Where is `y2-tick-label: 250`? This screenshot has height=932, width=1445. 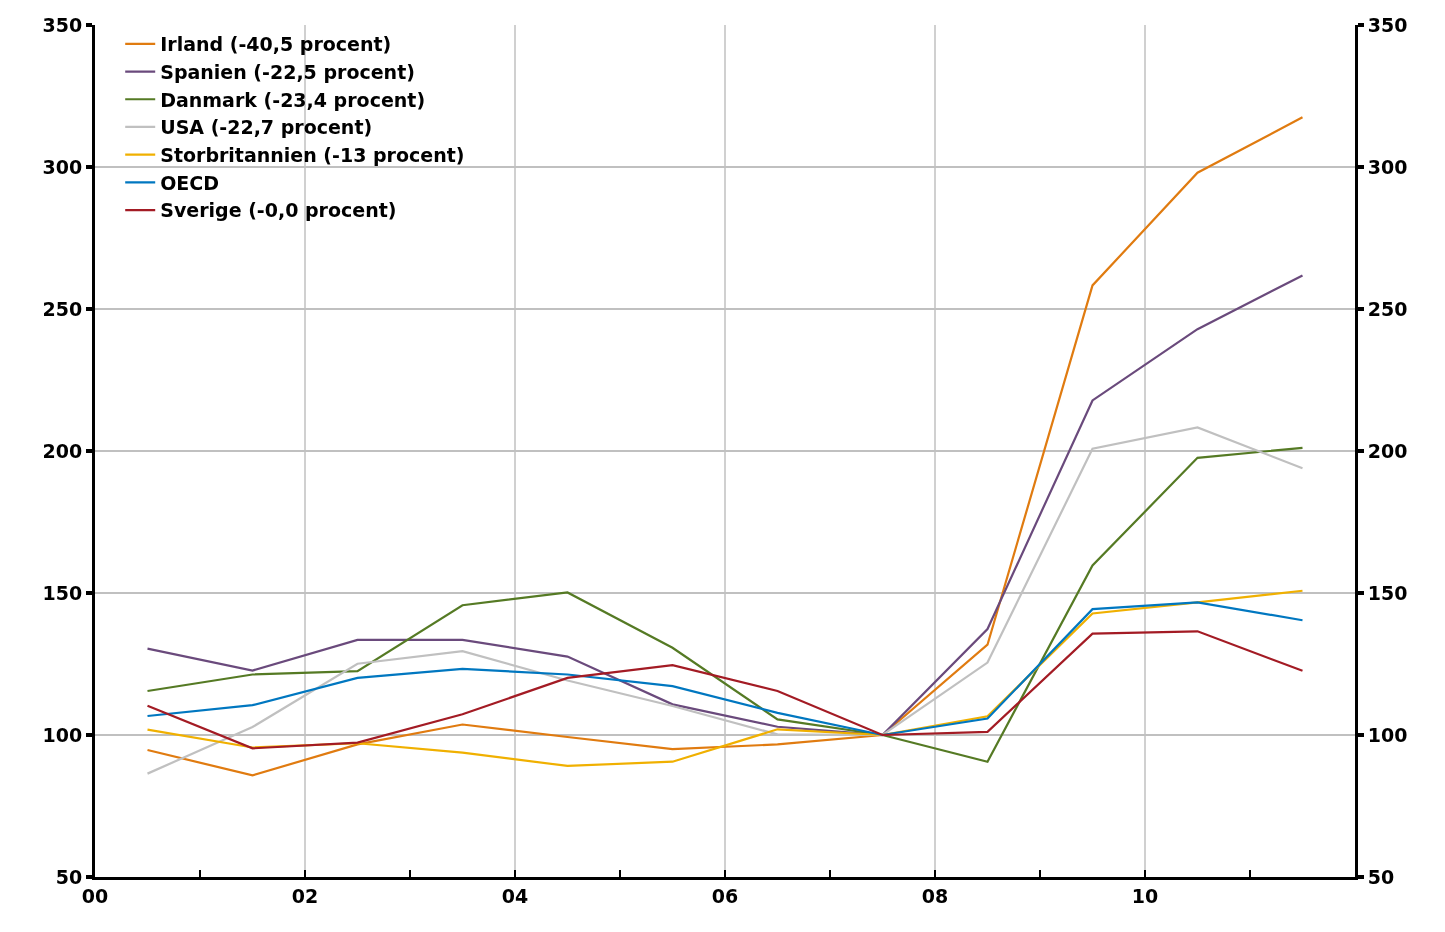
y2-tick-label: 250 is located at coordinates (1387, 308).